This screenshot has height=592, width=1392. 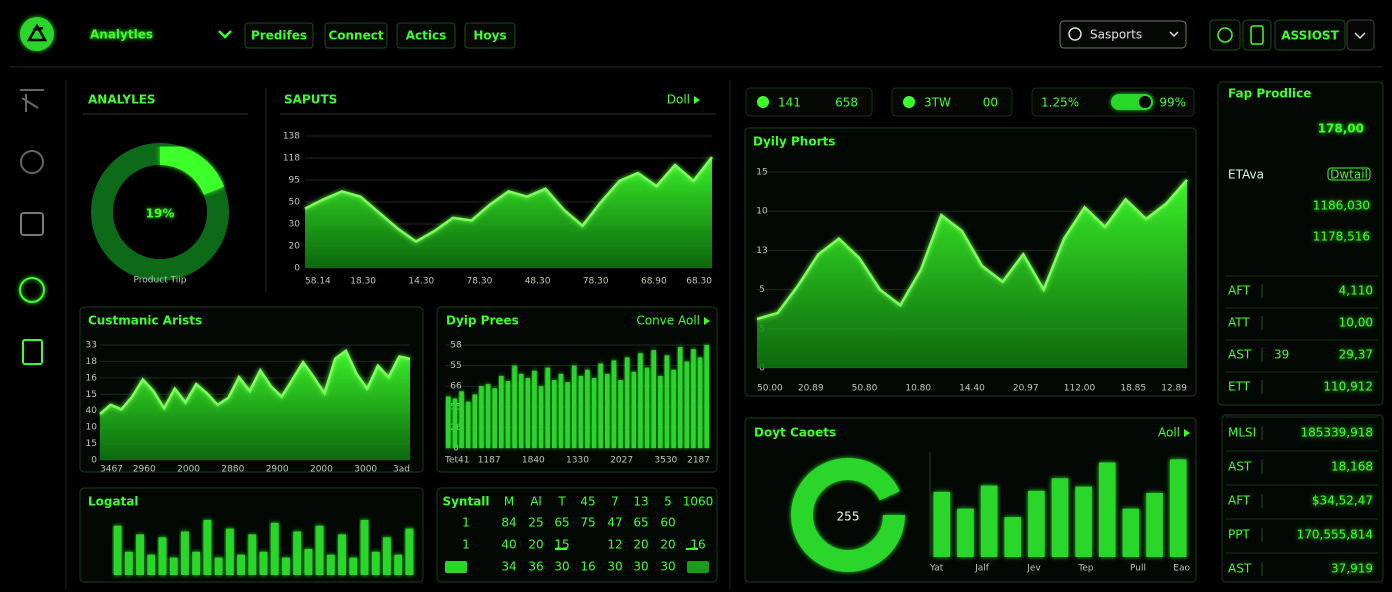 What do you see at coordinates (533, 461) in the screenshot?
I see `x-tick-label: 1840` at bounding box center [533, 461].